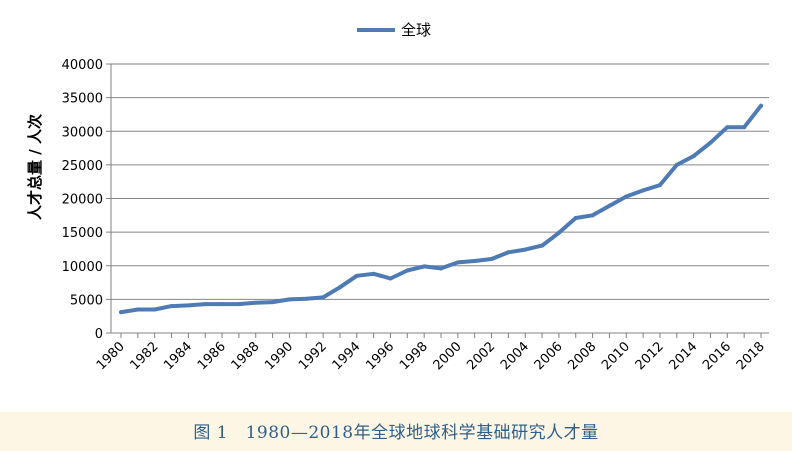 This screenshot has height=451, width=792. Describe the element at coordinates (515, 356) in the screenshot. I see `x-tick-label: 2004` at that location.